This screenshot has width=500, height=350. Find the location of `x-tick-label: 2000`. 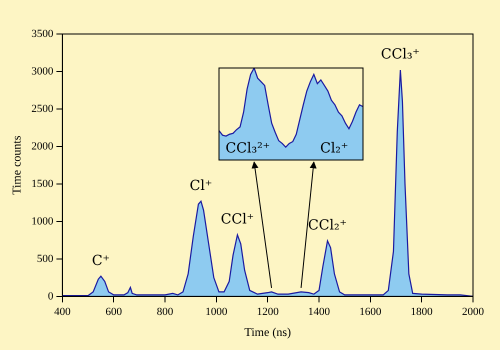

x-tick-label: 2000 is located at coordinates (473, 312).